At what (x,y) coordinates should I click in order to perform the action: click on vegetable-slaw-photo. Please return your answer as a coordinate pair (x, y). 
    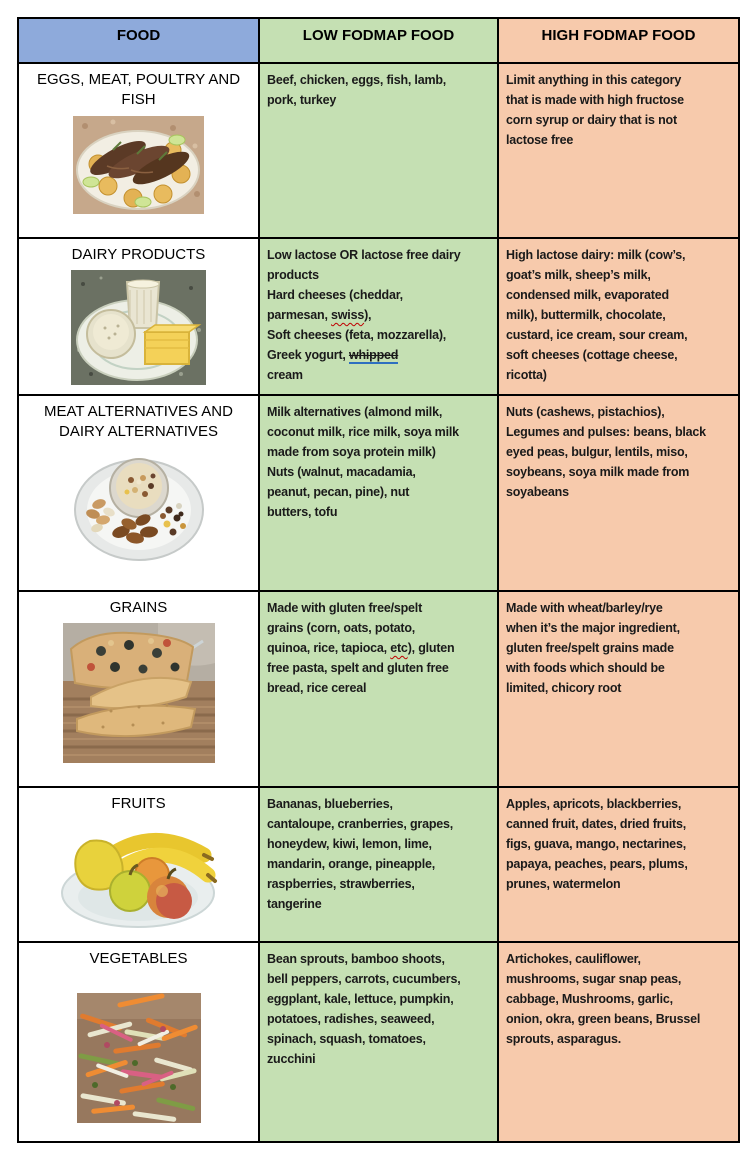
    Looking at the image, I should click on (138, 1058).